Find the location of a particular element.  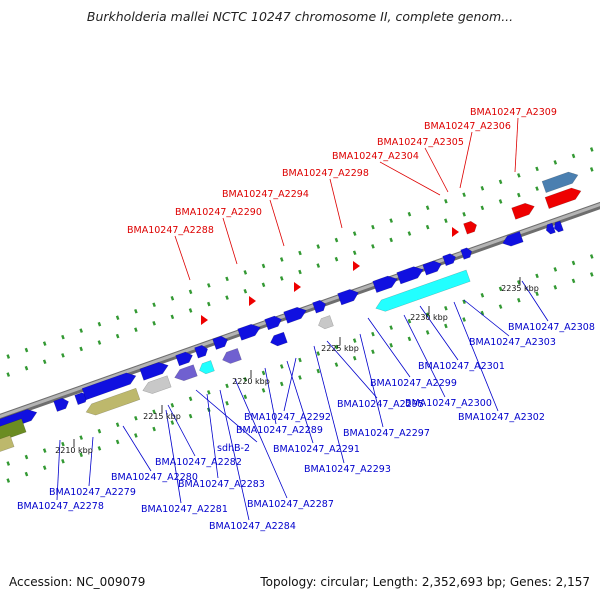

scale-tick-label: 2225 kbp is located at coordinates (340, 348).